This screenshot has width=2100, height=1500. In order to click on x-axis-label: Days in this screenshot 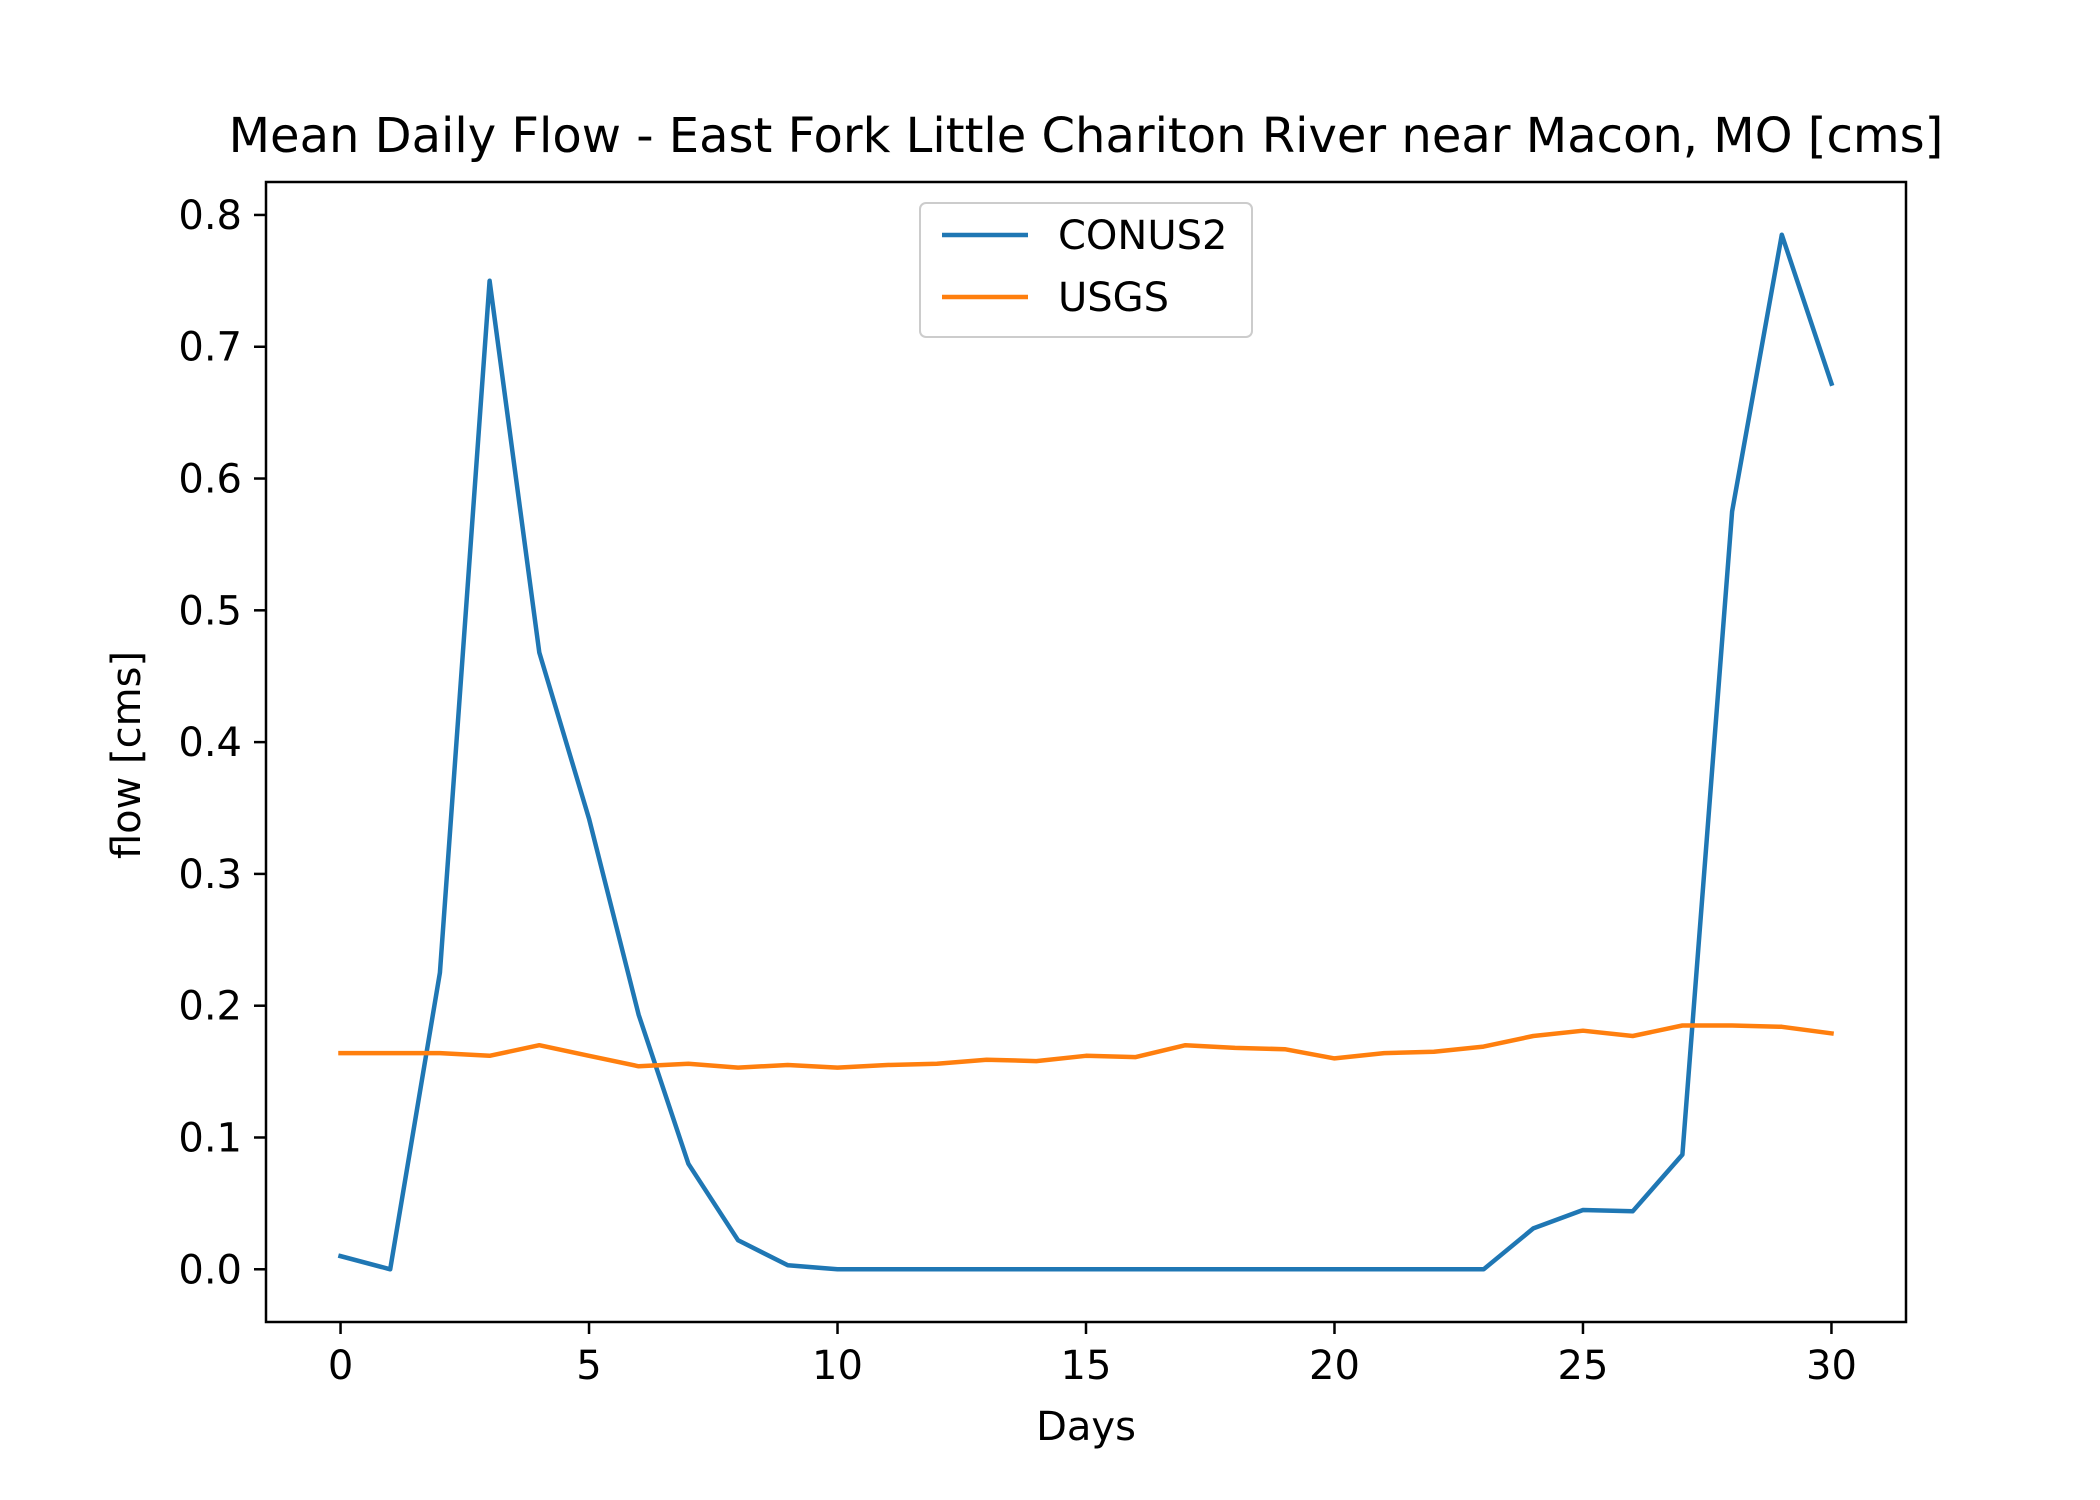, I will do `click(1086, 1427)`.